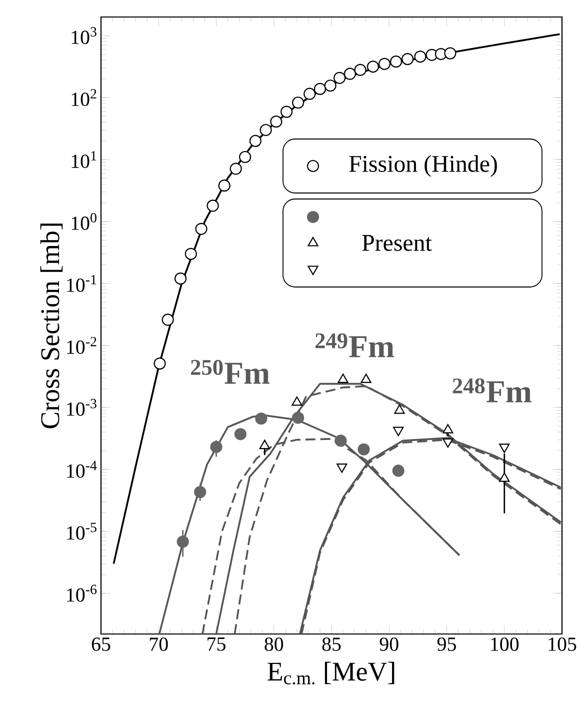 The image size is (581, 710). I want to click on y-tick-label: 10$^{1}$, so click(84, 159).